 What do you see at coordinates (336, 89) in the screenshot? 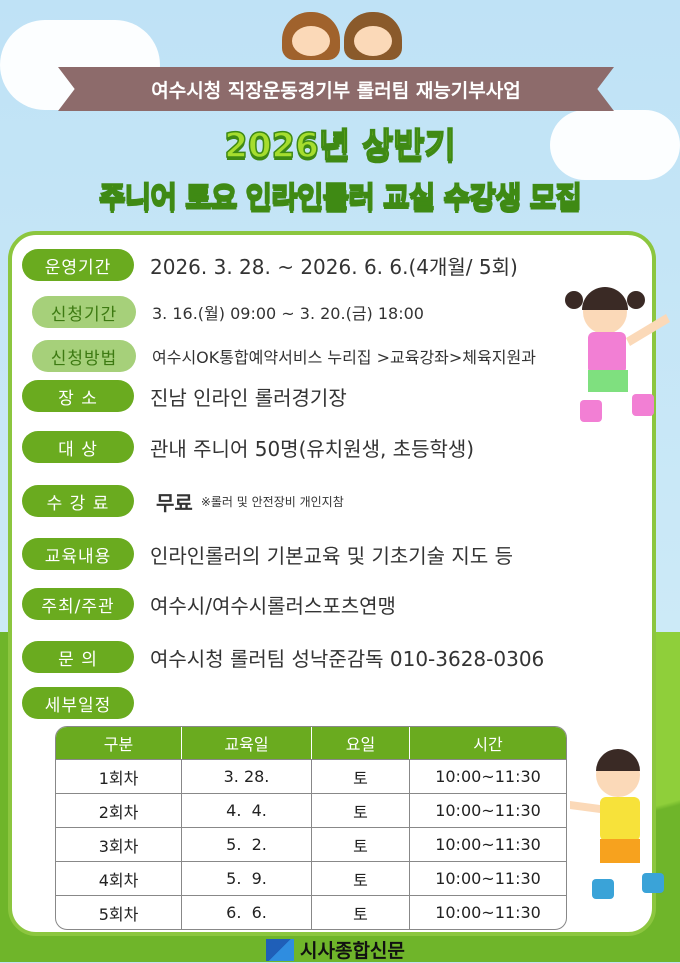
I see `banner: 여수시청 직장운동경기부 롤러팀 재능기부사업` at bounding box center [336, 89].